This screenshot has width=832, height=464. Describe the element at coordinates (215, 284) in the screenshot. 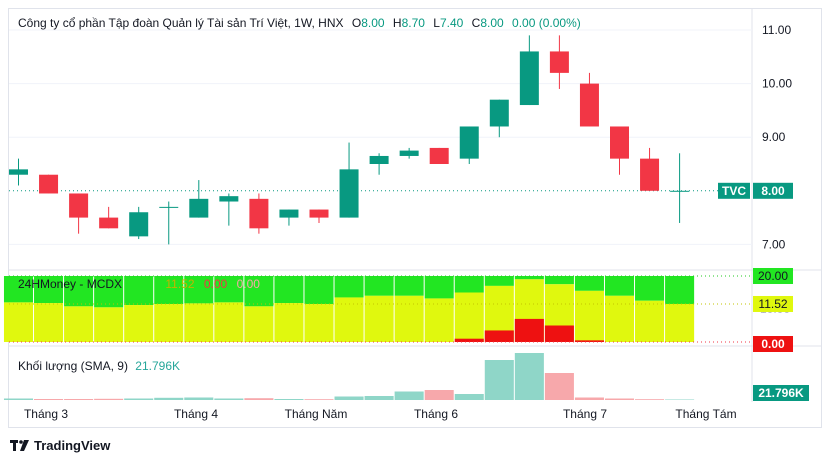

I see `mcdx-value-2: 0.00` at that location.